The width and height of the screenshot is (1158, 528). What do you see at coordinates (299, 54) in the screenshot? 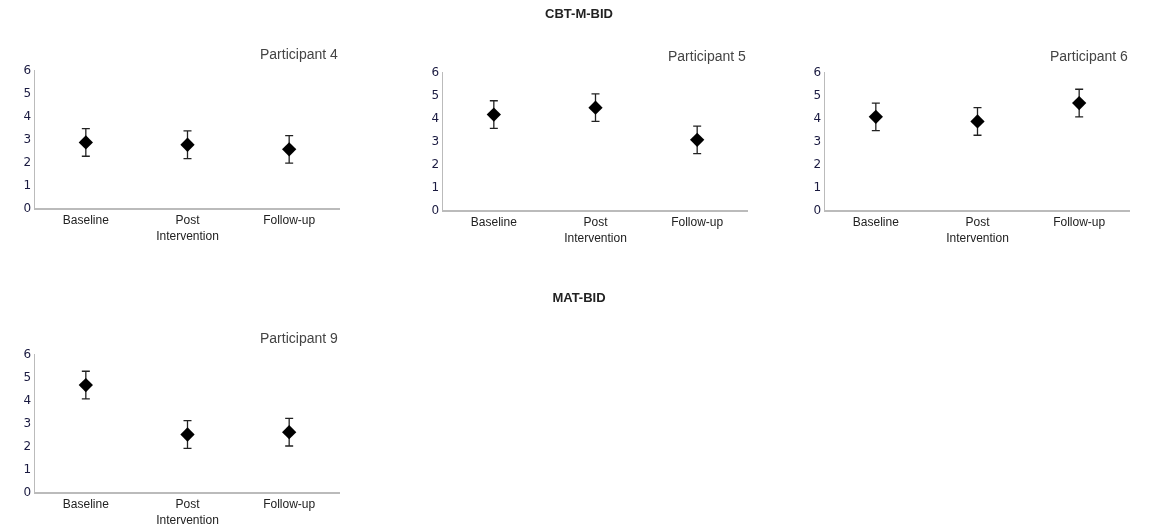
I see `text: Participant 4` at bounding box center [299, 54].